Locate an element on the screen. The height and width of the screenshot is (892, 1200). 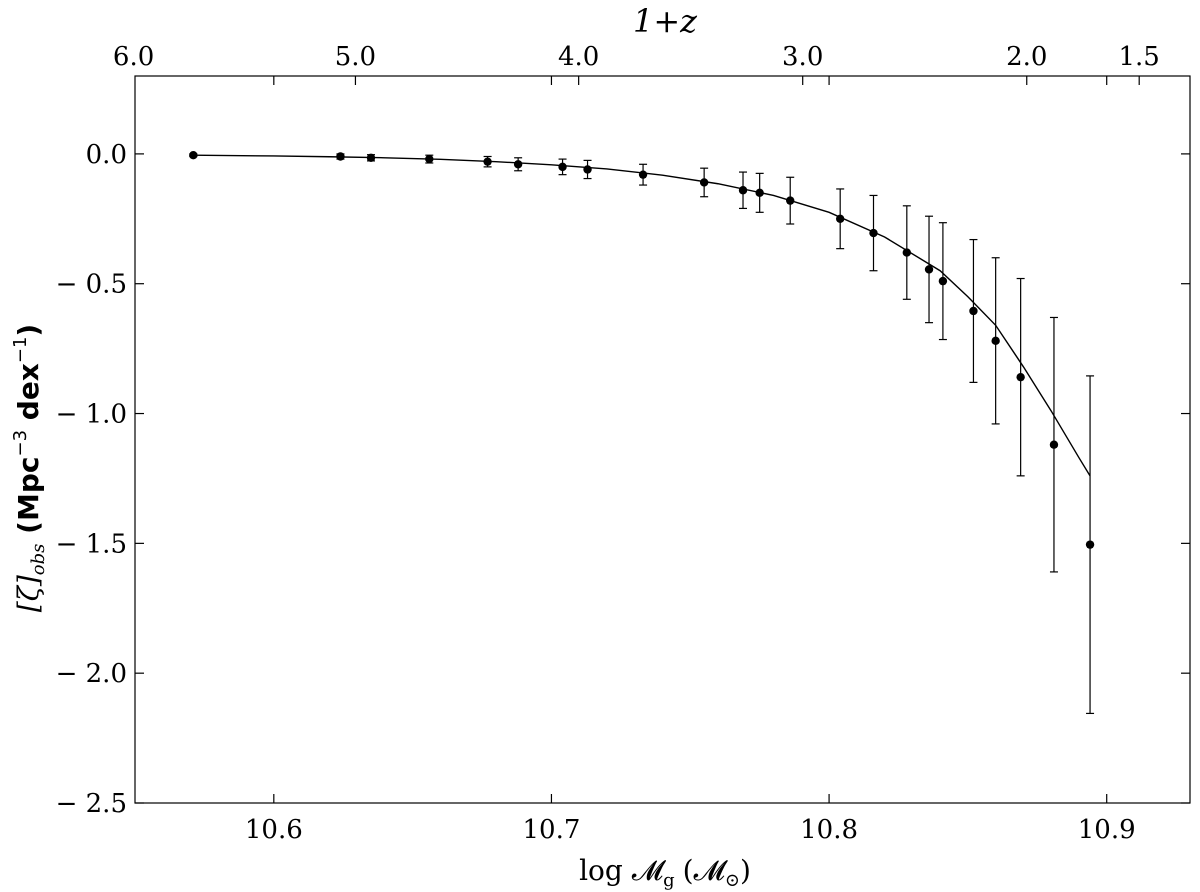
x-axis-label-paren-sub: ⊙ is located at coordinates (732, 880).